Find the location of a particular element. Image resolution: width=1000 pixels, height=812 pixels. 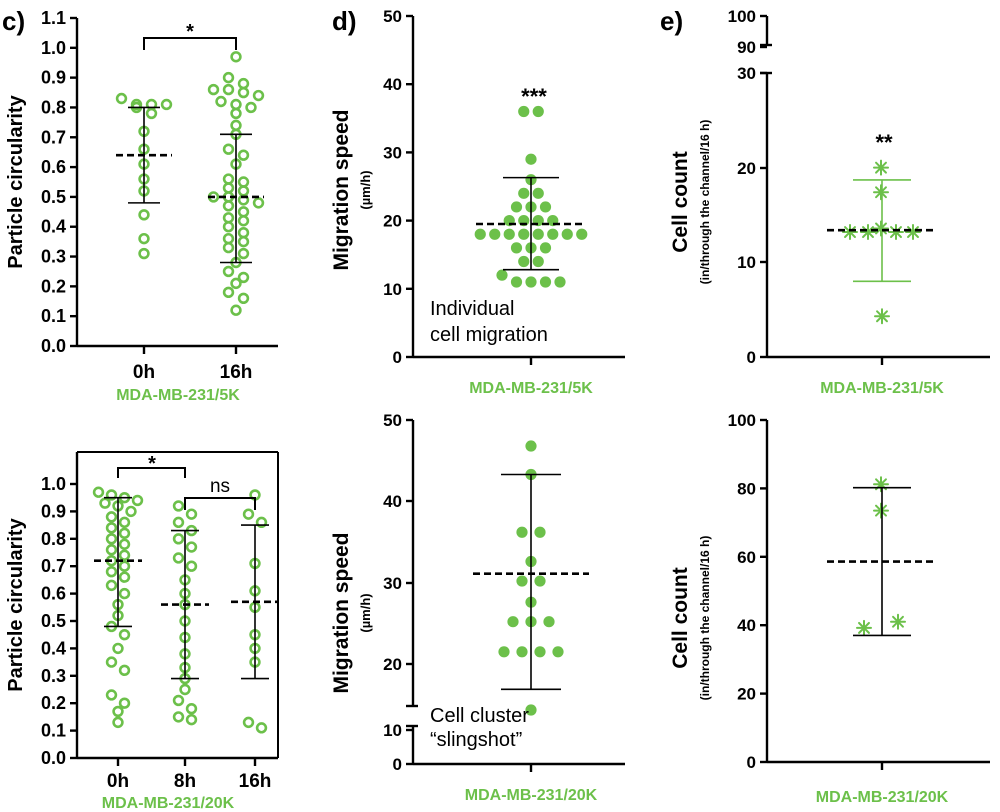

y-tick-label: 0.0 is located at coordinates (53, 346).